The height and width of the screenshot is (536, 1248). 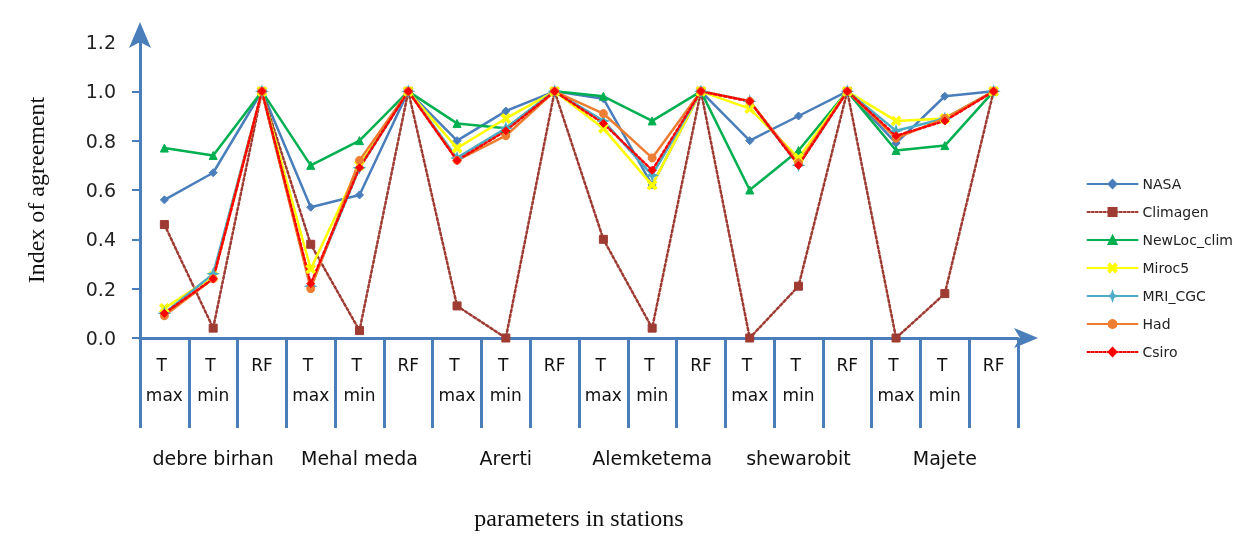 What do you see at coordinates (100, 338) in the screenshot?
I see `y-tick-label: 0.0` at bounding box center [100, 338].